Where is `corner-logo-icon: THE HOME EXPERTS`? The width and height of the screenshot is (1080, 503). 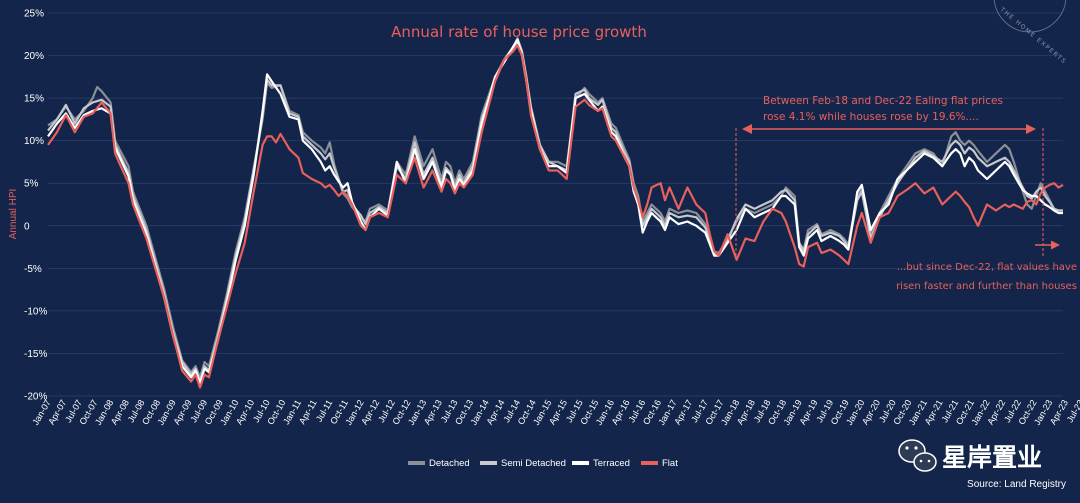 corner-logo-icon: THE HOME EXPERTS is located at coordinates (1030, 33).